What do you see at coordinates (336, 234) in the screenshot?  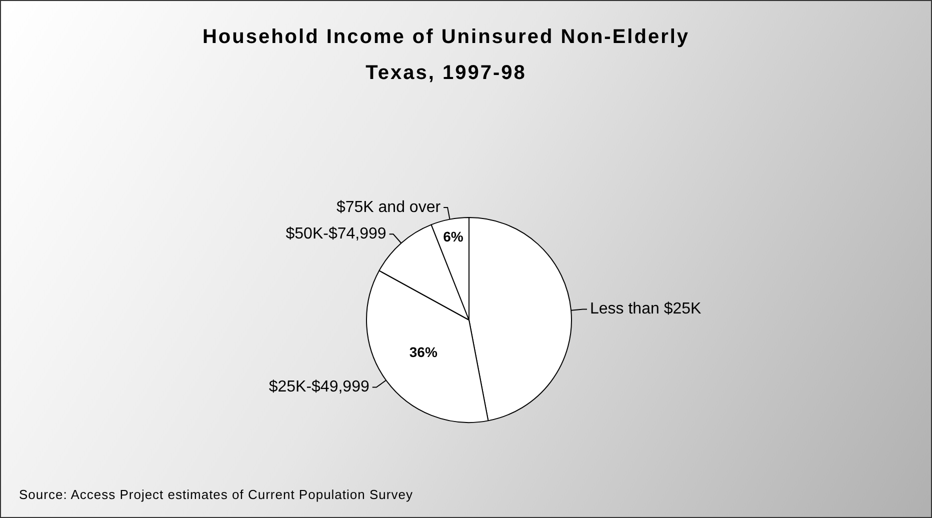 I see `slice-label: $50K-$74,999` at bounding box center [336, 234].